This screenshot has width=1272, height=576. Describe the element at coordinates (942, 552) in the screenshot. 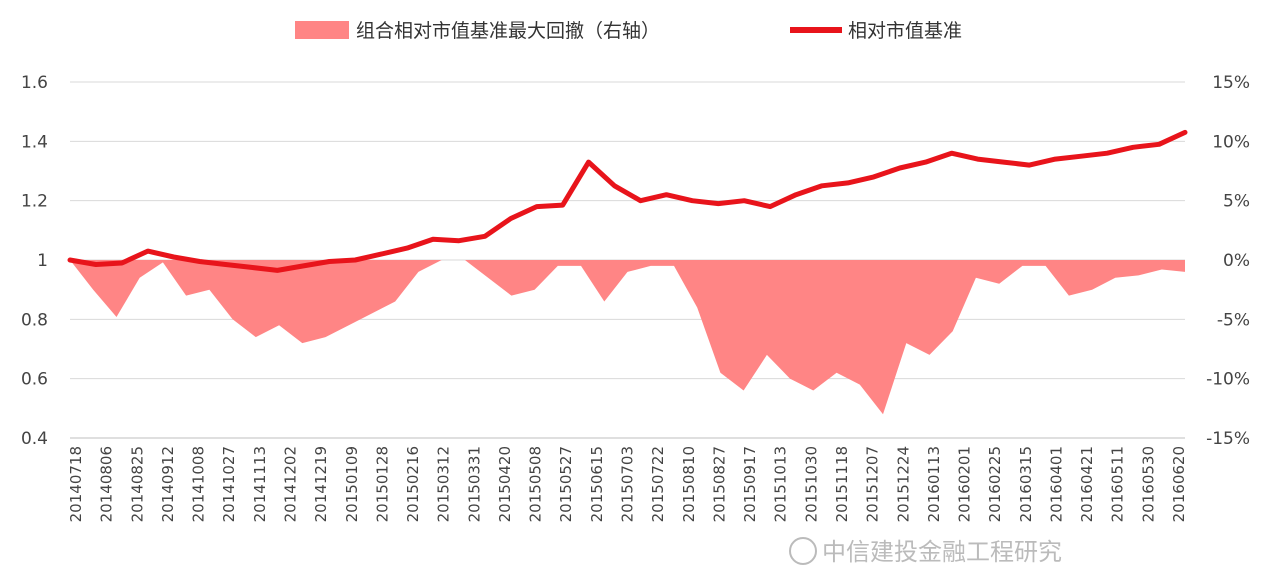

I see `watermark-text: 中信建投金融工程研究` at that location.